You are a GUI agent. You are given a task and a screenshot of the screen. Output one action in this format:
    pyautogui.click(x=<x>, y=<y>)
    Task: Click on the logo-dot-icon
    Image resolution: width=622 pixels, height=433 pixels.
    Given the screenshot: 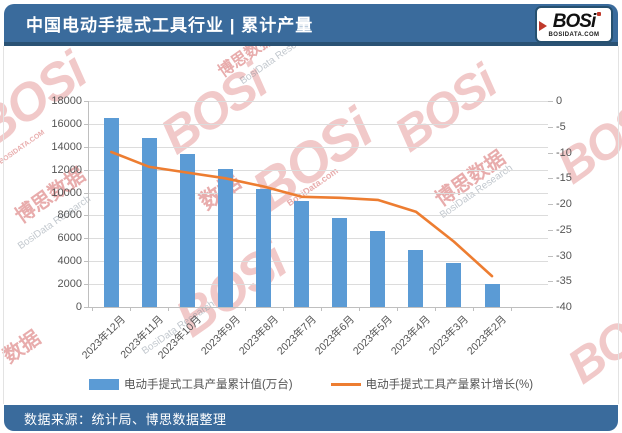 What is the action you would take?
    pyautogui.click(x=599, y=14)
    